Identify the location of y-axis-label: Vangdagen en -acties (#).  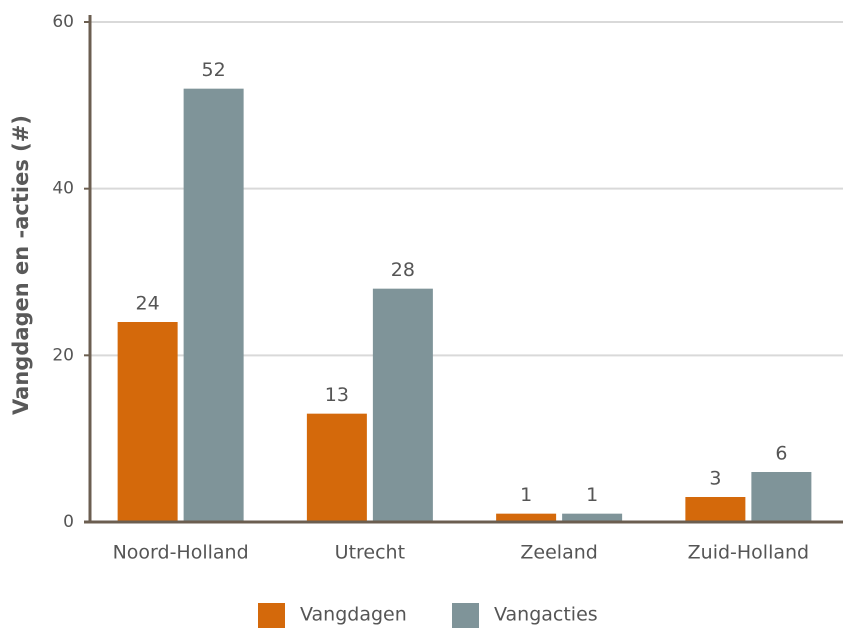
(21, 265).